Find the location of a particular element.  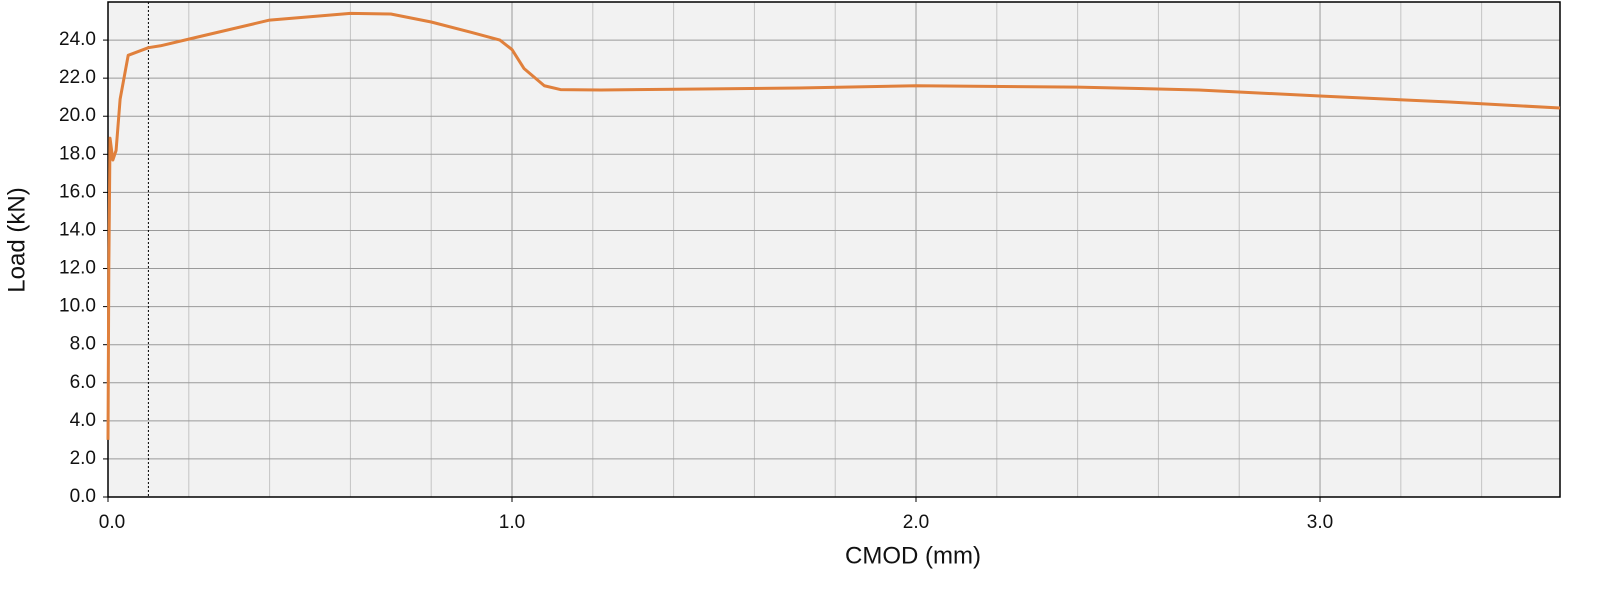

y-tick-label: 4.0 is located at coordinates (83, 420).